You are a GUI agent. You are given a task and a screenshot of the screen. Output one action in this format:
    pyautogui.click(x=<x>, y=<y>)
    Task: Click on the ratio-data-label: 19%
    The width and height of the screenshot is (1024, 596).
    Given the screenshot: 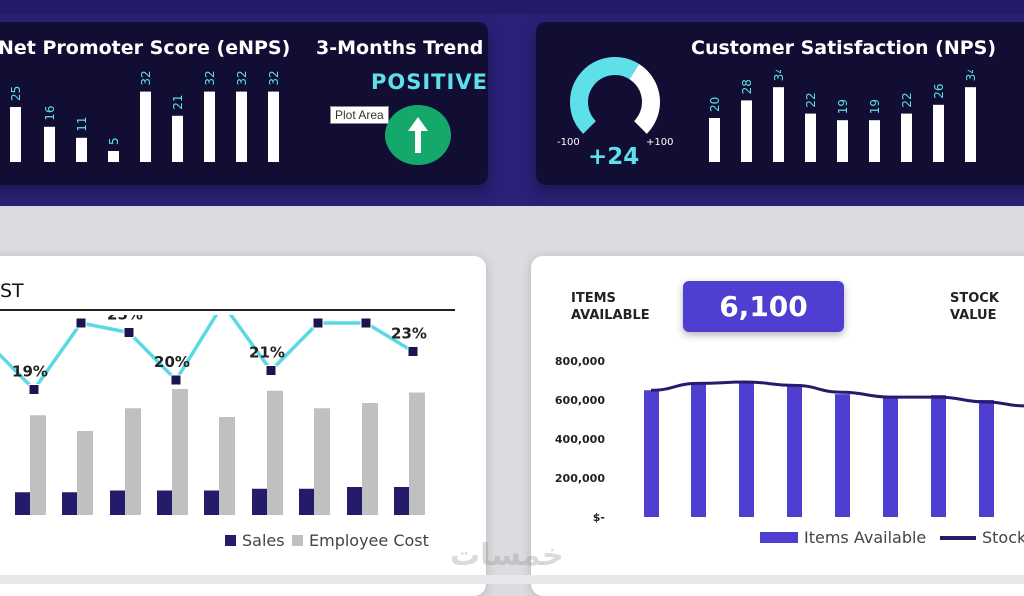 What is the action you would take?
    pyautogui.click(x=30, y=372)
    